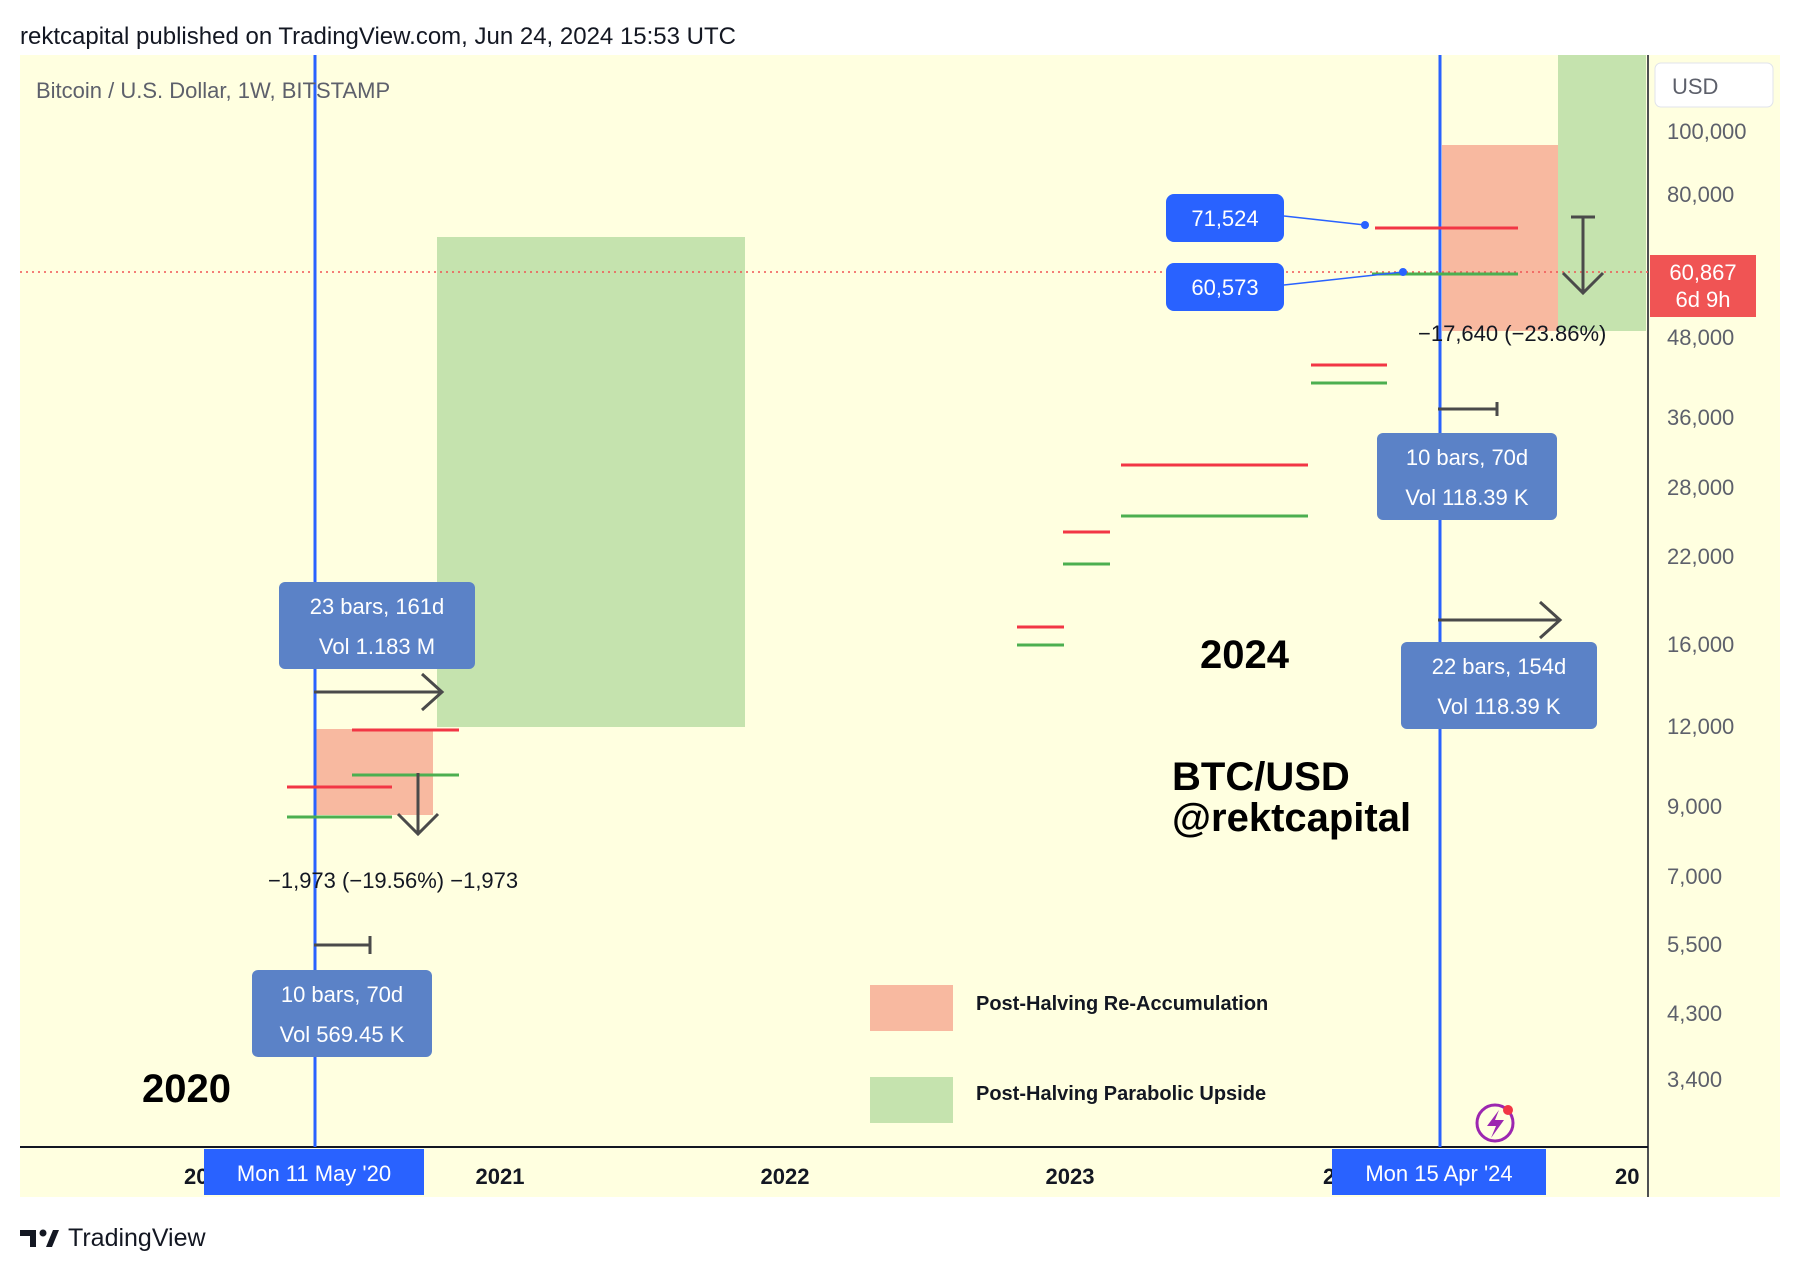  Describe the element at coordinates (1122, 1004) in the screenshot. I see `legend-label-reaccumulation: Post-Halving Re-Accumulation` at that location.